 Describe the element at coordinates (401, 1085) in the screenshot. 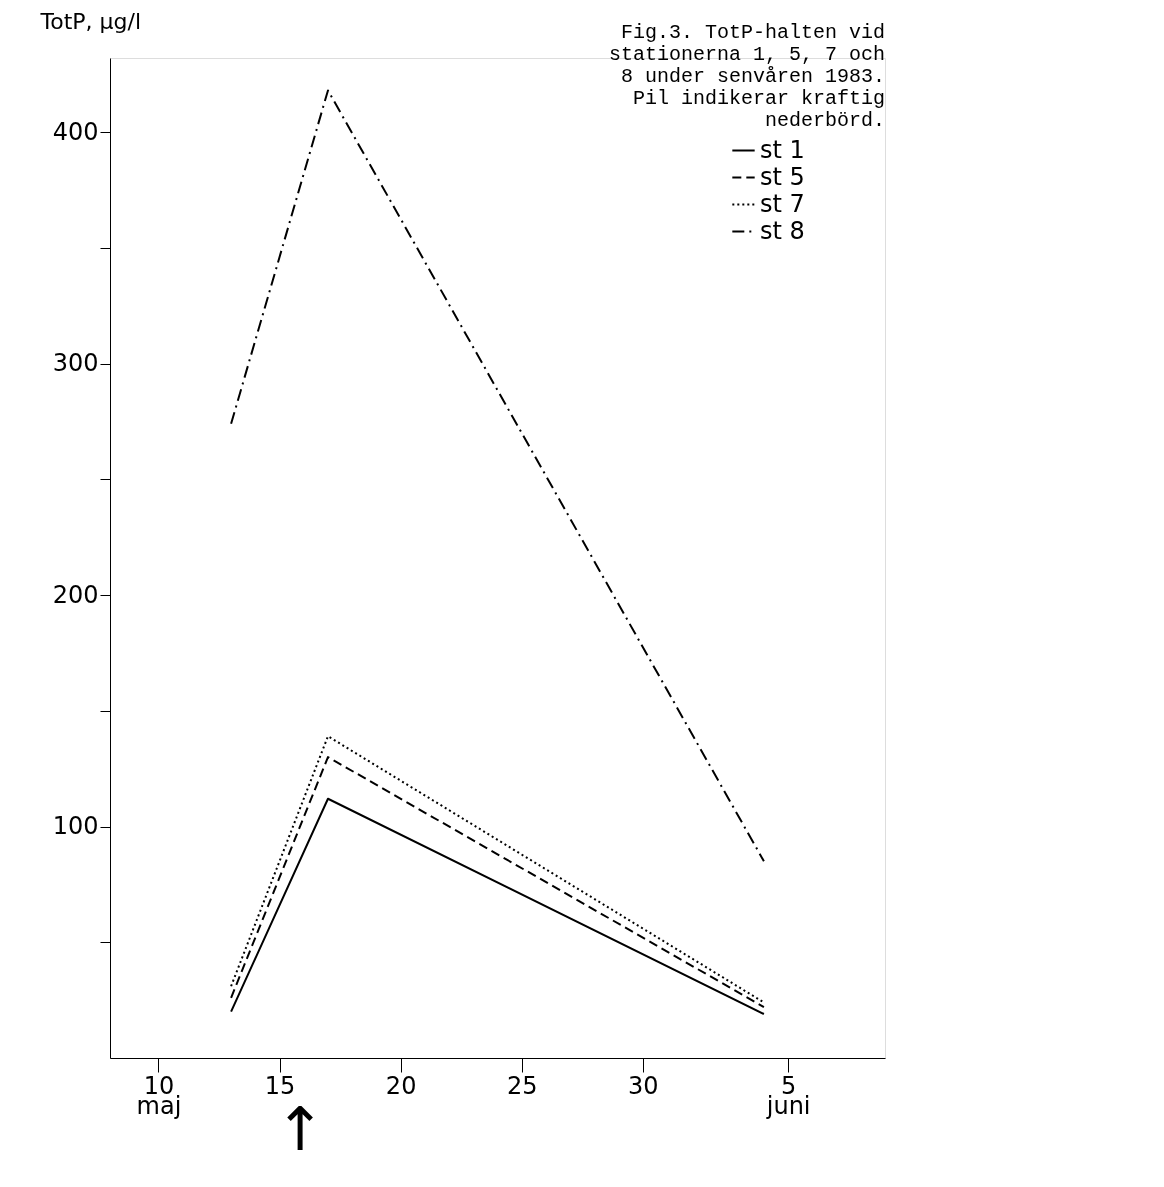

I see `x-tick-label: 20` at that location.